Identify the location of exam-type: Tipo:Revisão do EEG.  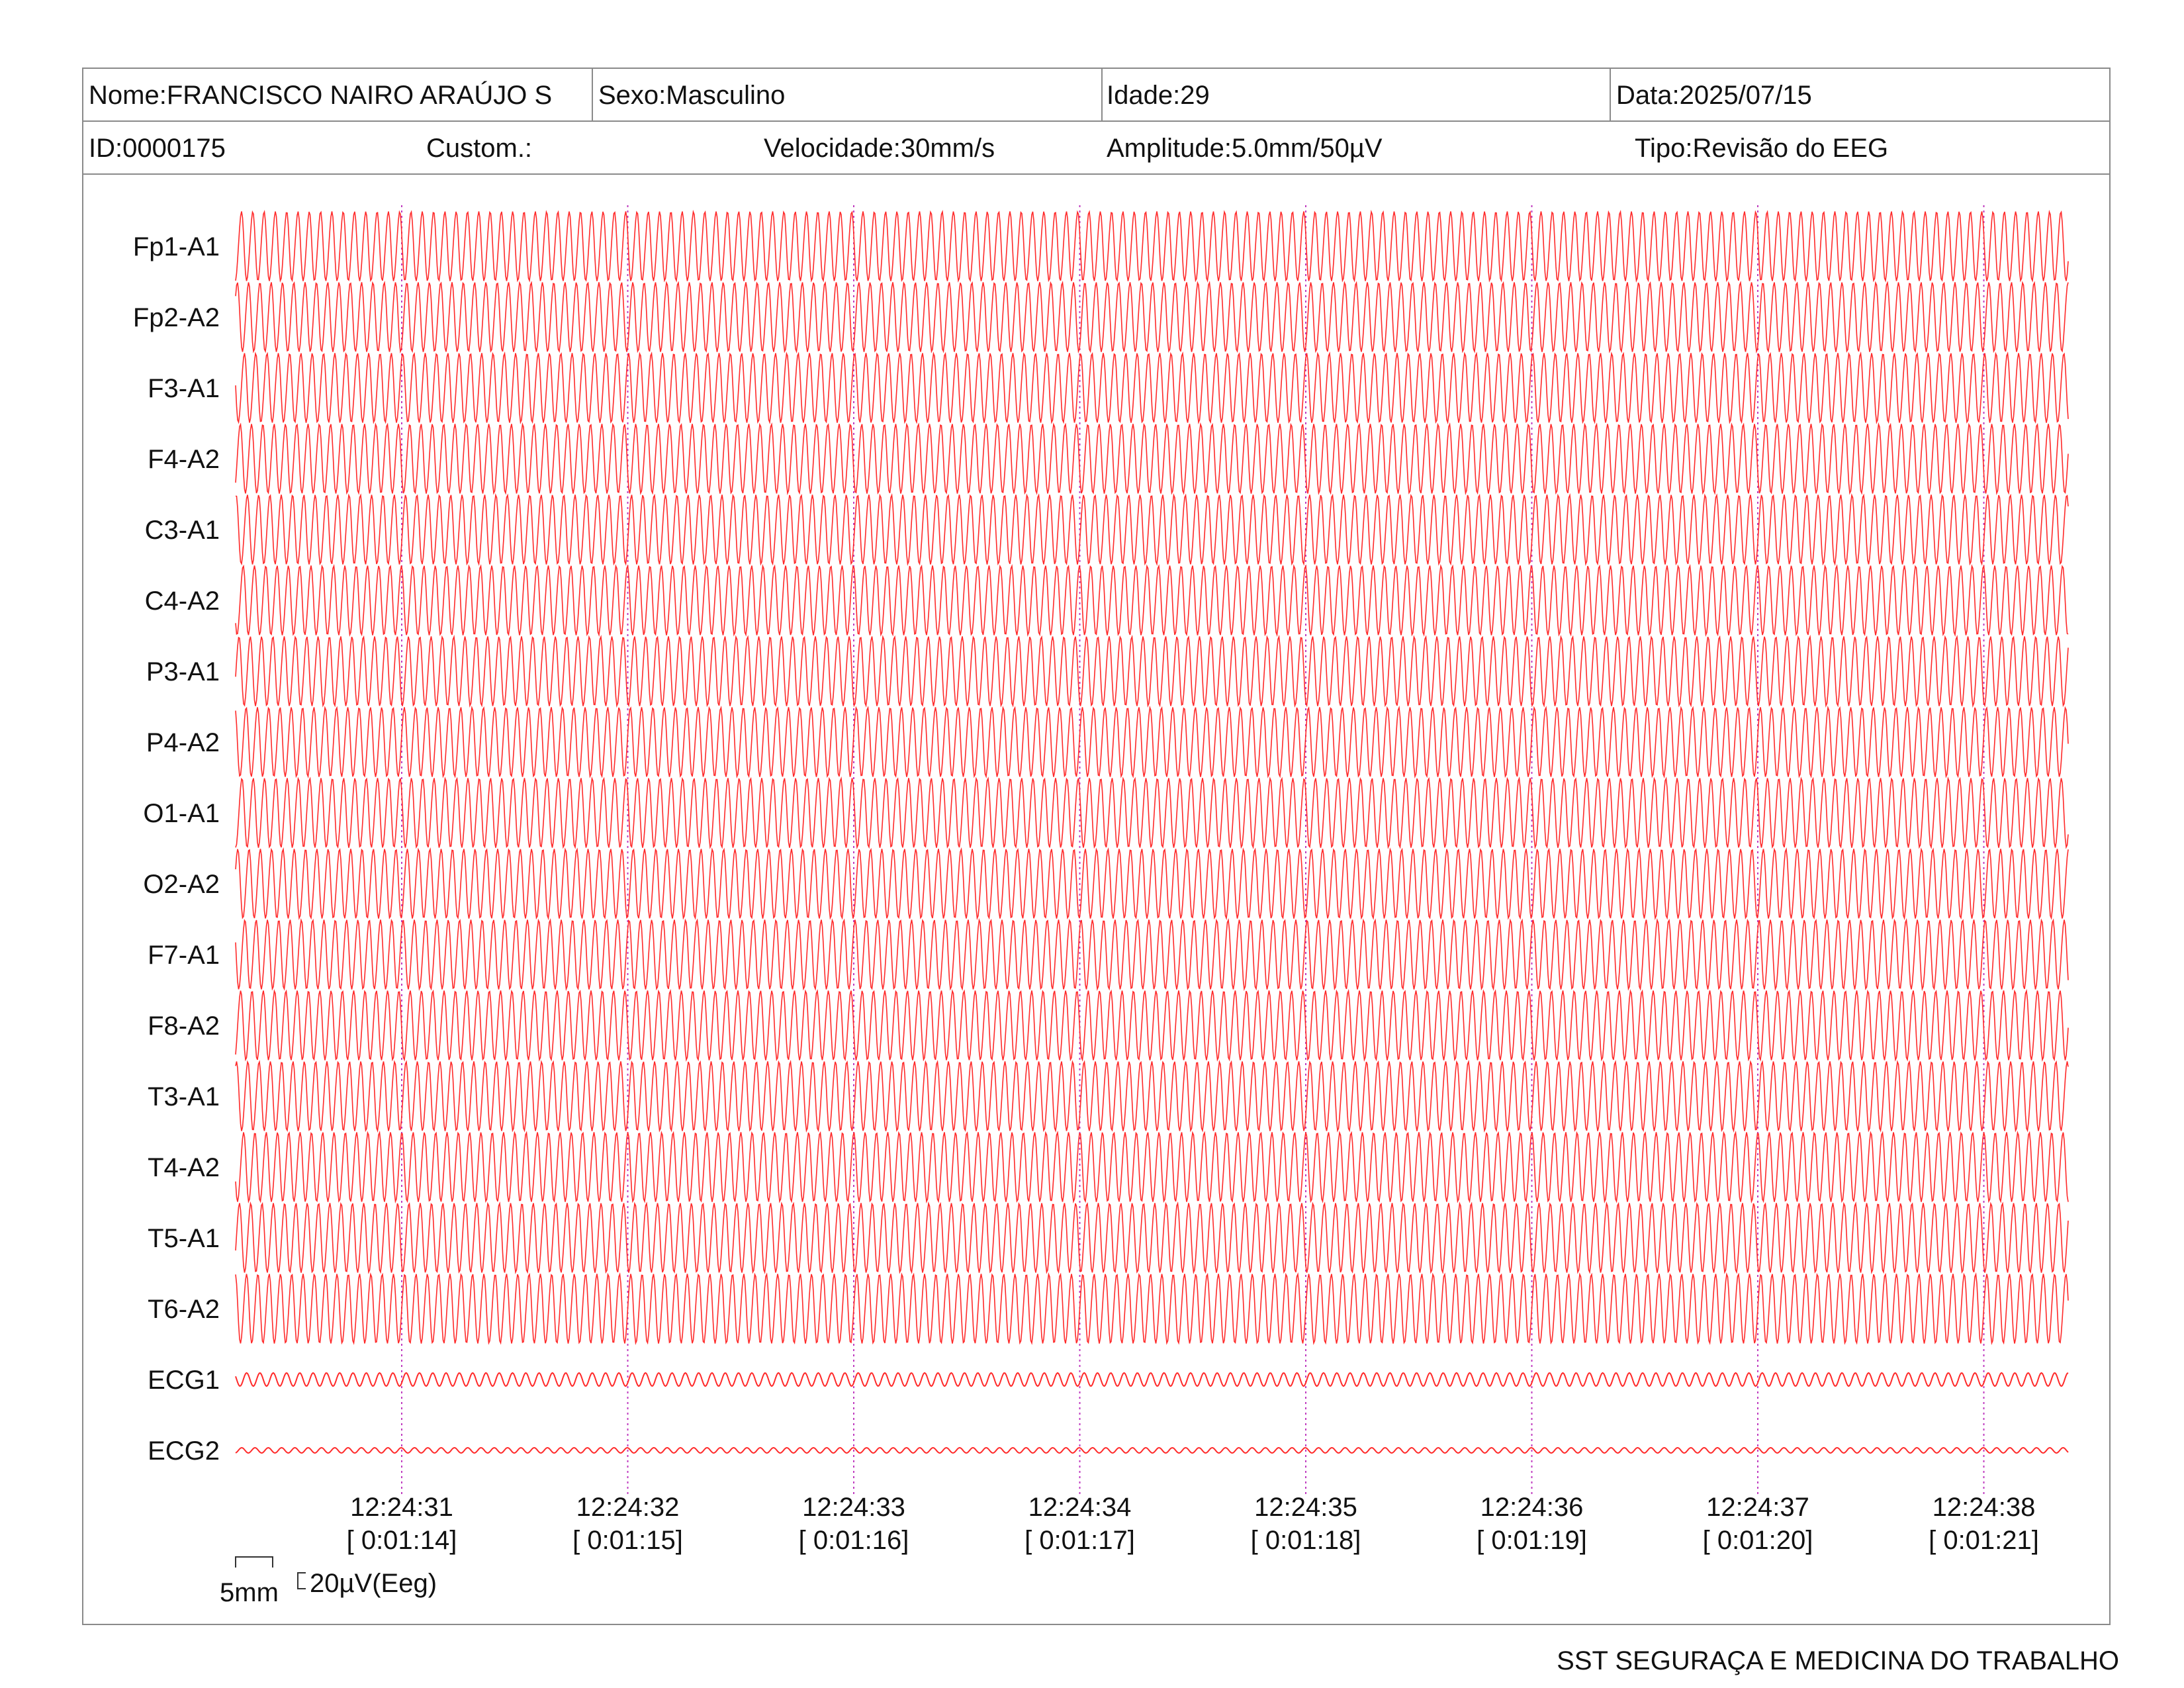
(1762, 148).